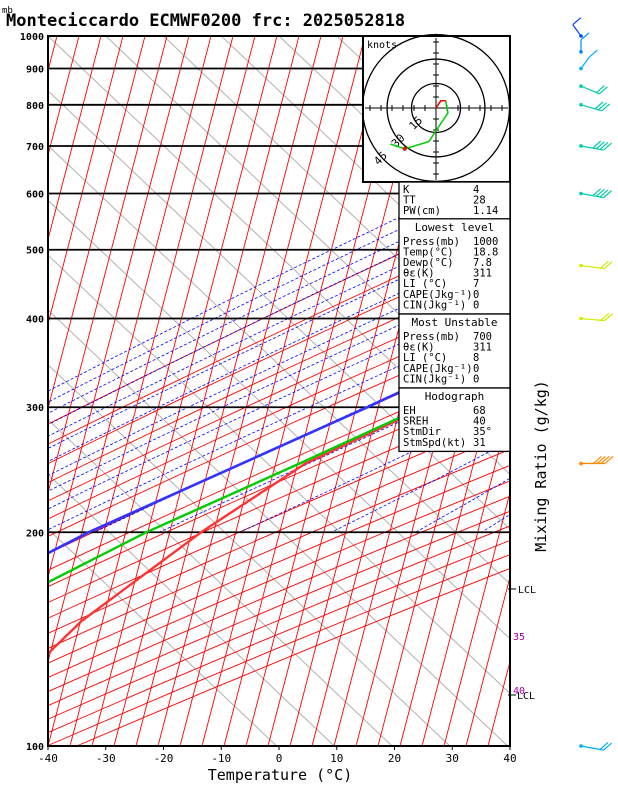  I want to click on pressure-tick-label: 500, so click(35, 251).